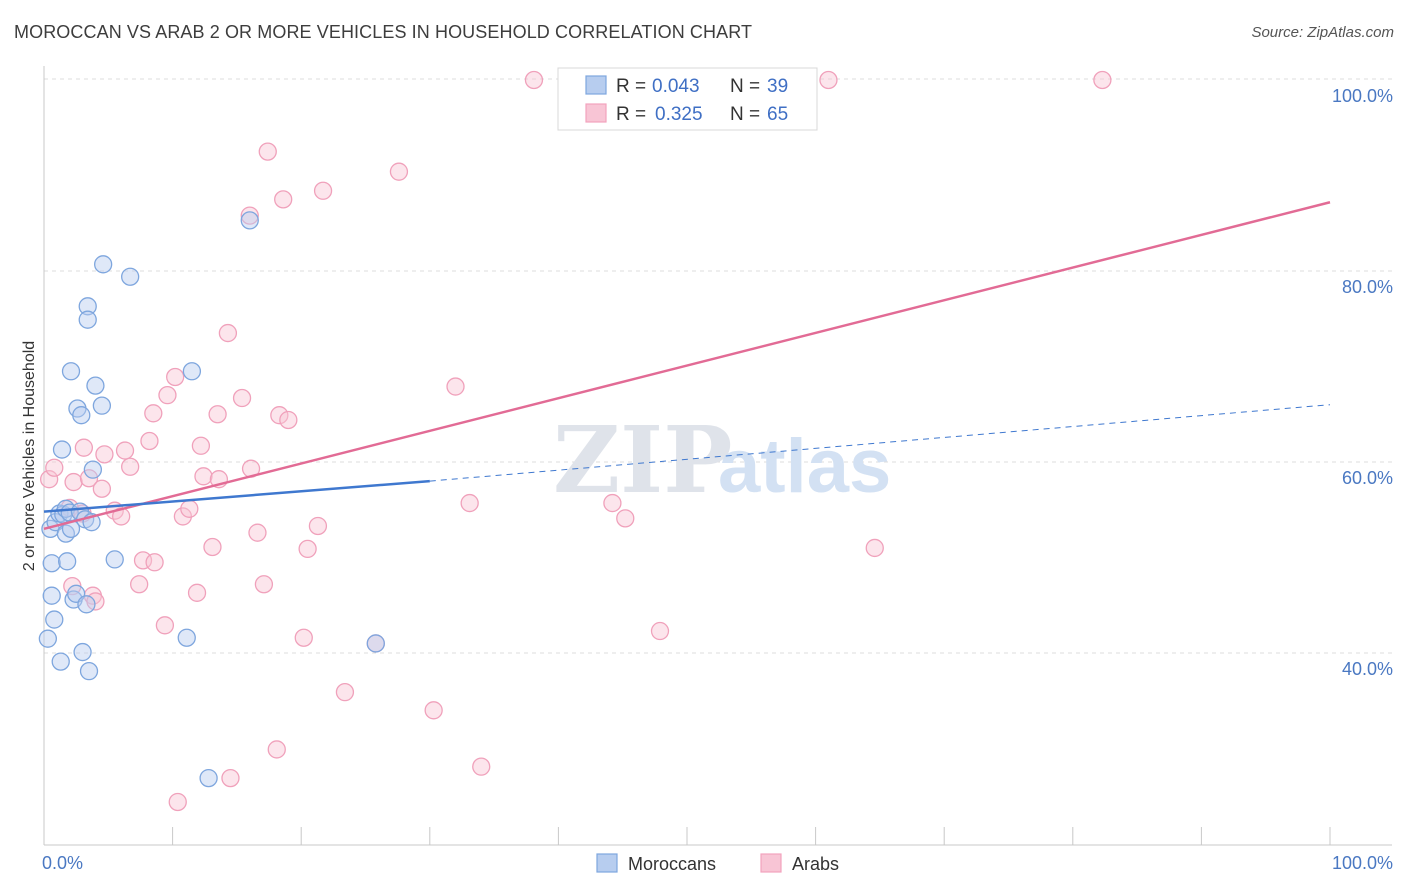 This screenshot has width=1406, height=892. Describe the element at coordinates (745, 114) in the screenshot. I see `legend-n-label-arabs: N =` at that location.